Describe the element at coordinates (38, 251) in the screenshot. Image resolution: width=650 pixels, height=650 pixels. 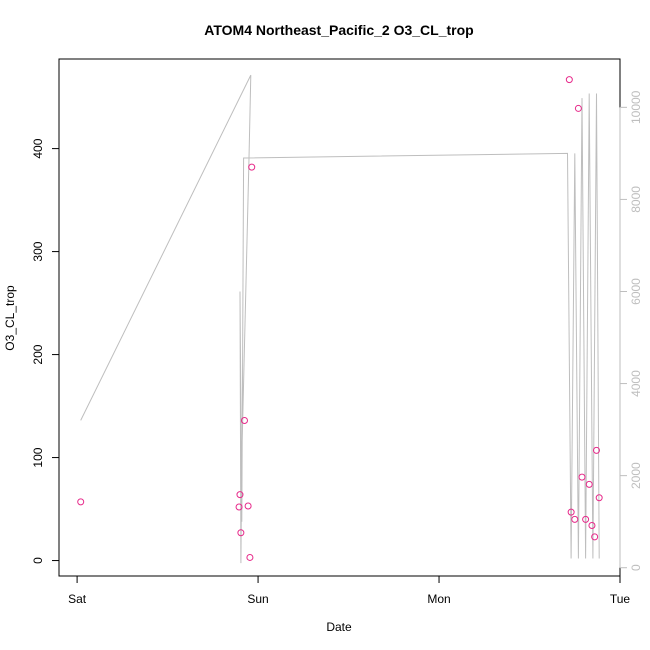
I see `y-tick-label: 300` at that location.